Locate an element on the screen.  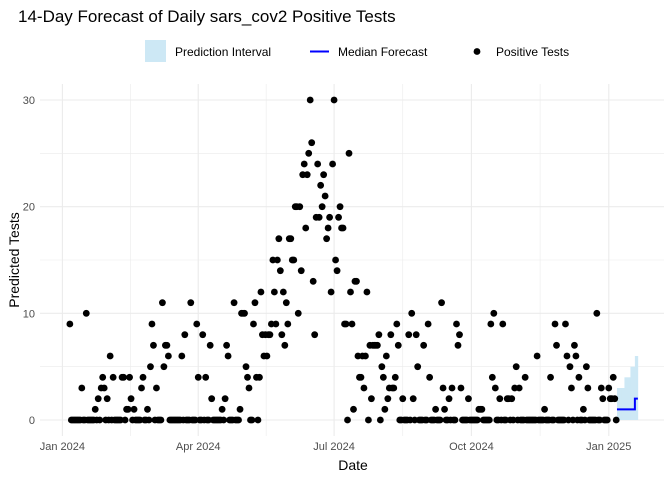
y-axis-label: Predicted Tests is located at coordinates (14, 259).